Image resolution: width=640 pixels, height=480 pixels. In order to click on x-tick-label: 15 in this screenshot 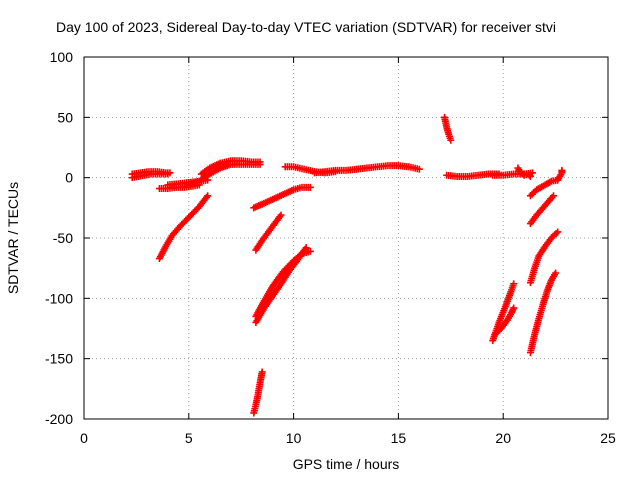, I will do `click(399, 438)`.